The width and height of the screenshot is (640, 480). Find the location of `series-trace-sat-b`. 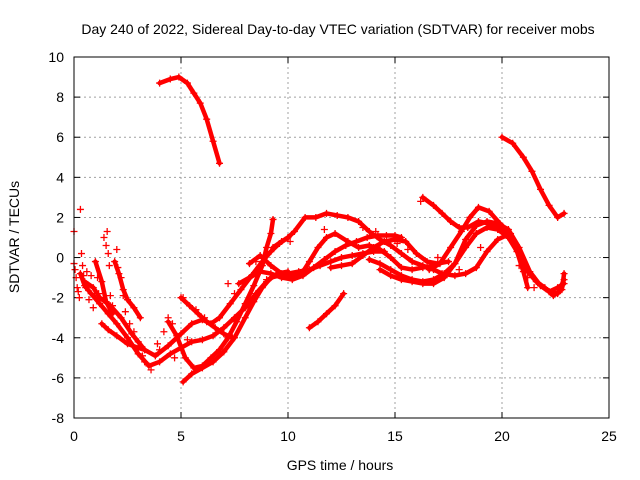

series-trace-sat-b is located at coordinates (533, 177).